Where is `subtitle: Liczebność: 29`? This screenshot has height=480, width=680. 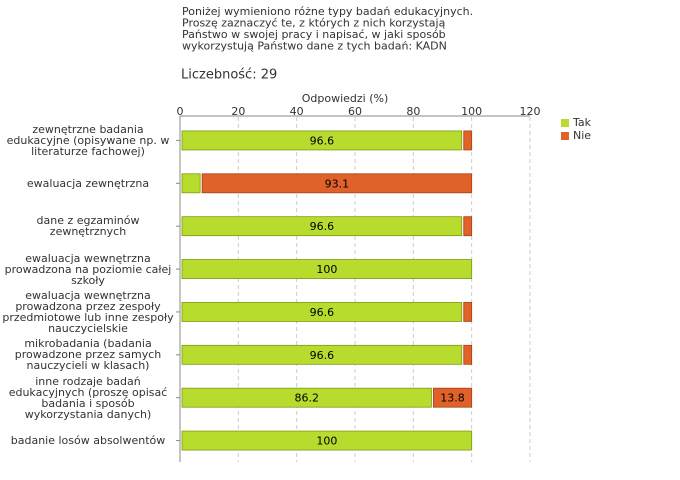
subtitle: Liczebność: 29 is located at coordinates (229, 75).